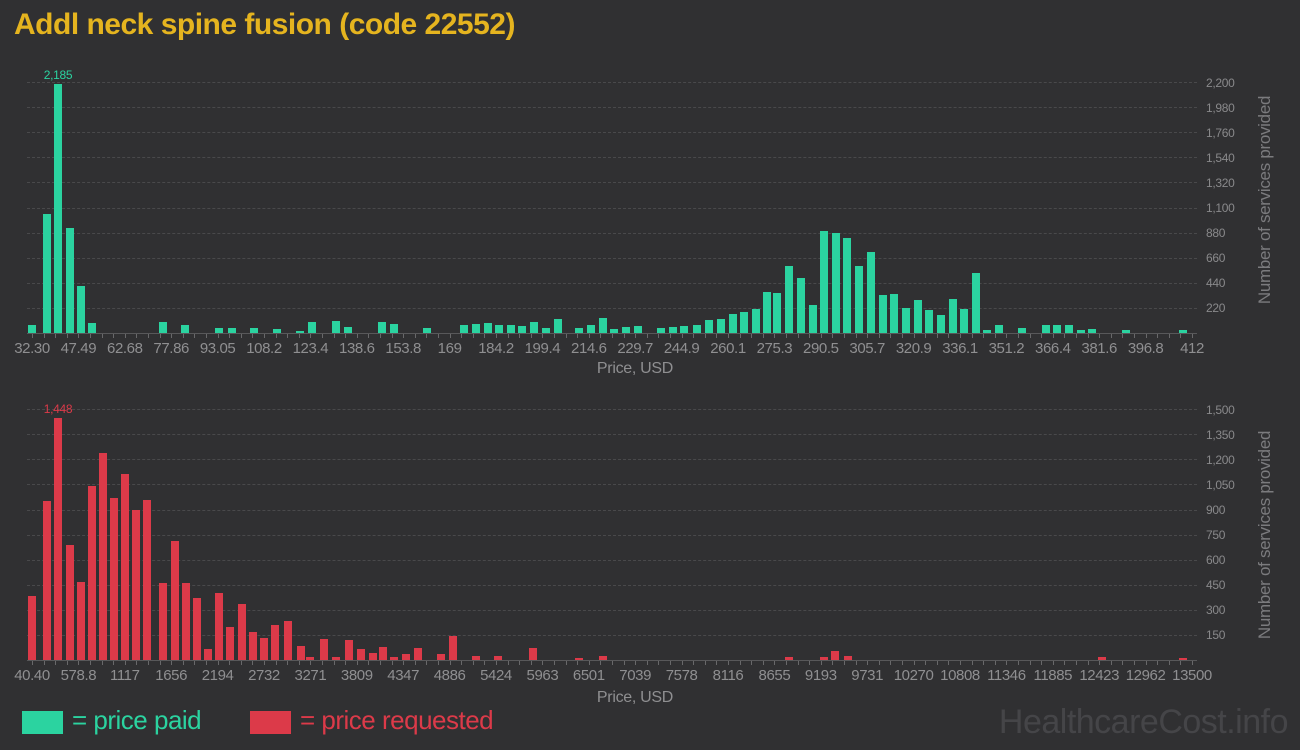 This screenshot has width=1300, height=750. Describe the element at coordinates (1220, 434) in the screenshot. I see `y-tick-label: 1,350` at that location.